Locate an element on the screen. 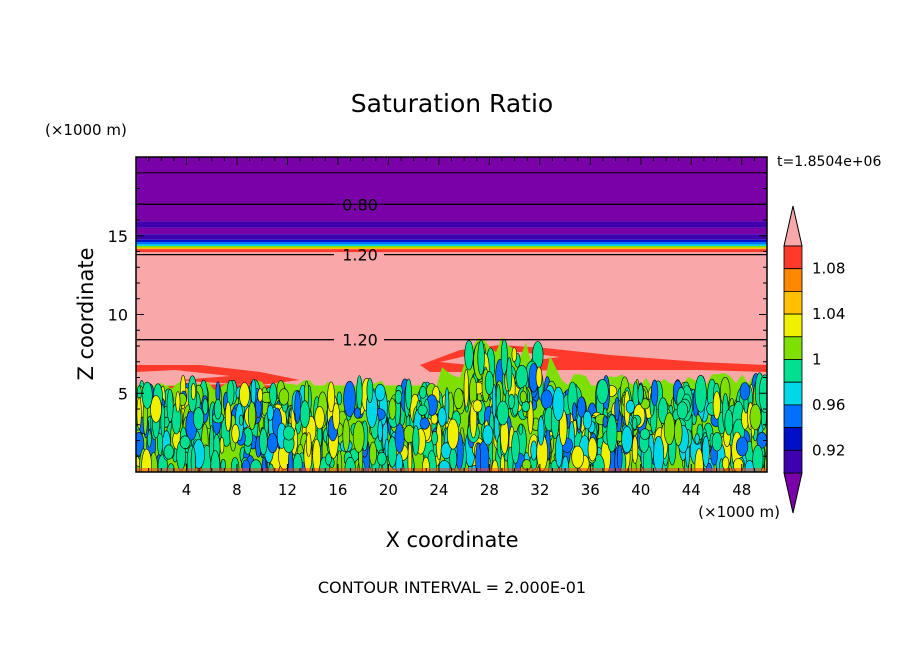  x-tick-label: 8 is located at coordinates (237, 490).